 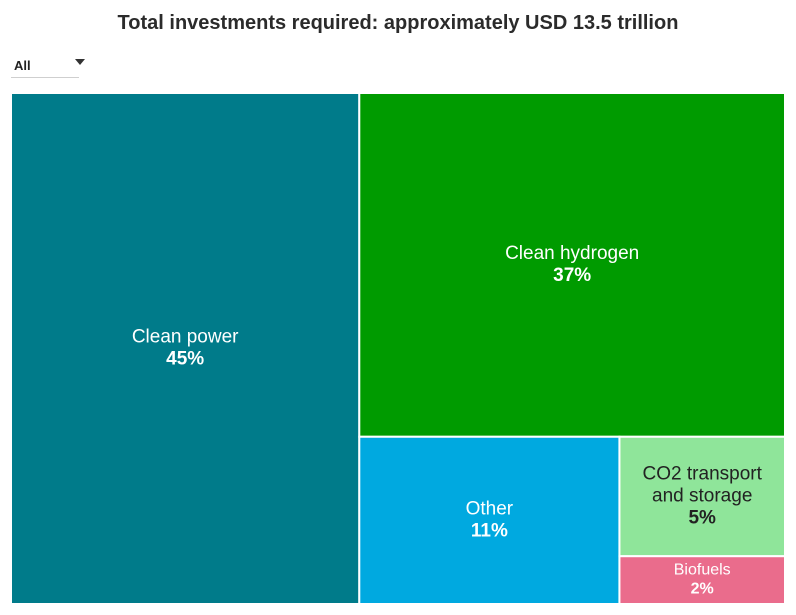 I want to click on treemap-label-clean-hydrogen: Clean hydrogen, so click(x=572, y=253).